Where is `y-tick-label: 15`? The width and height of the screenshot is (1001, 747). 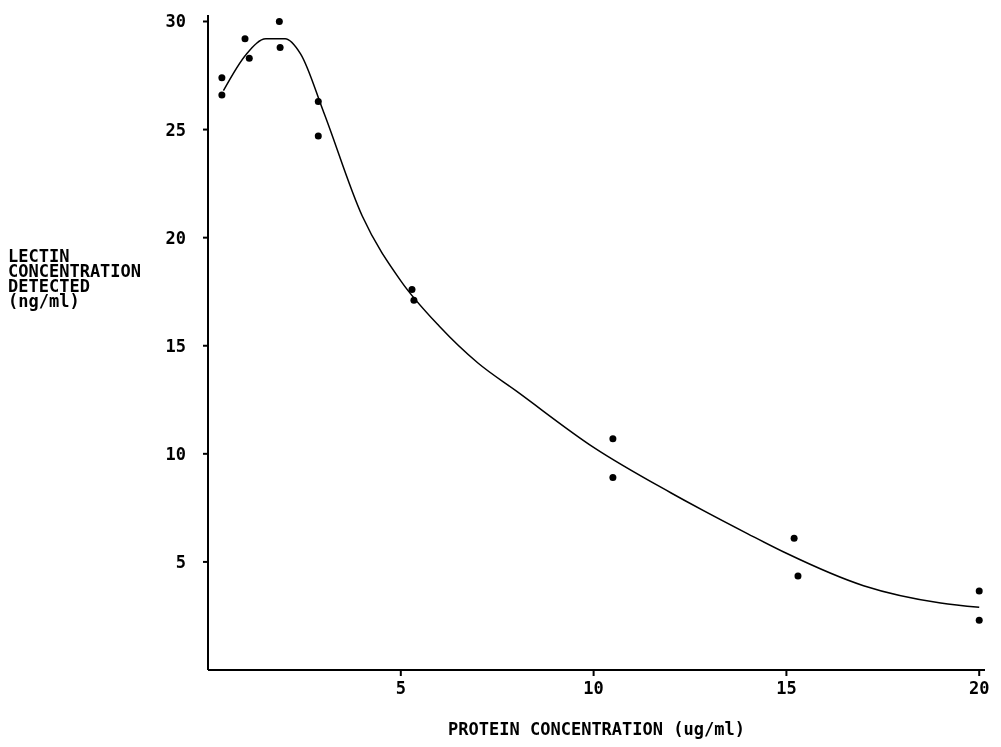 y-tick-label: 15 is located at coordinates (175, 345).